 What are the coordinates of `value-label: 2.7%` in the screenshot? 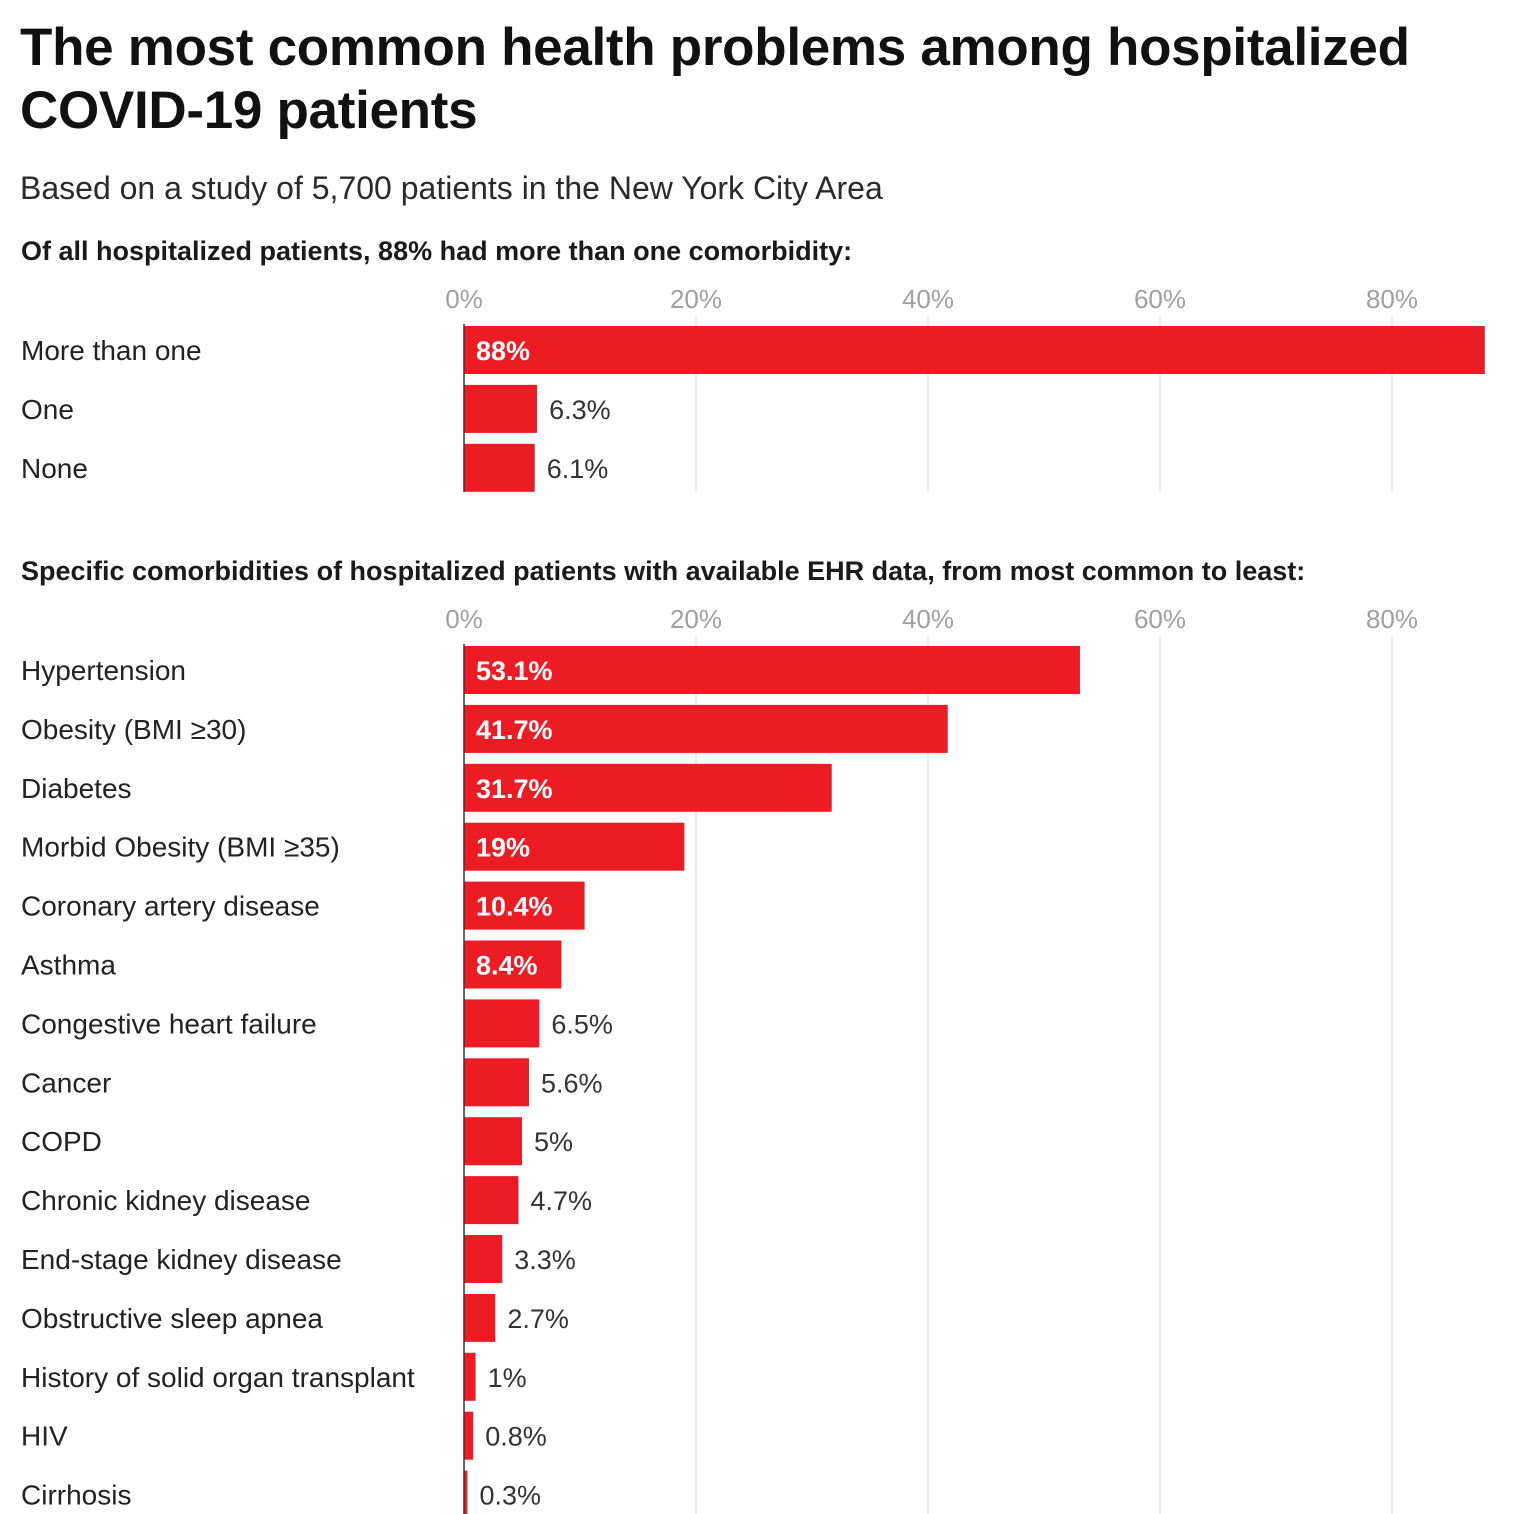 It's located at (538, 1319).